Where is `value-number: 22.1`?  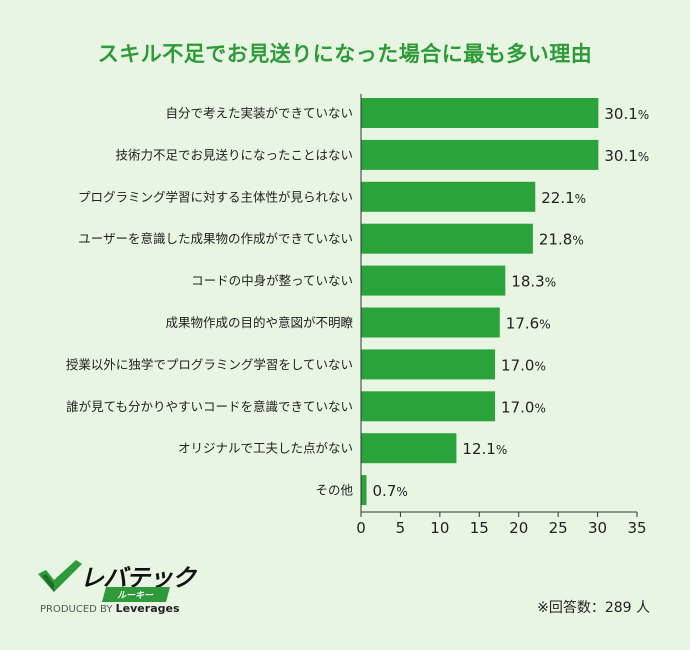
value-number: 22.1 is located at coordinates (557, 198).